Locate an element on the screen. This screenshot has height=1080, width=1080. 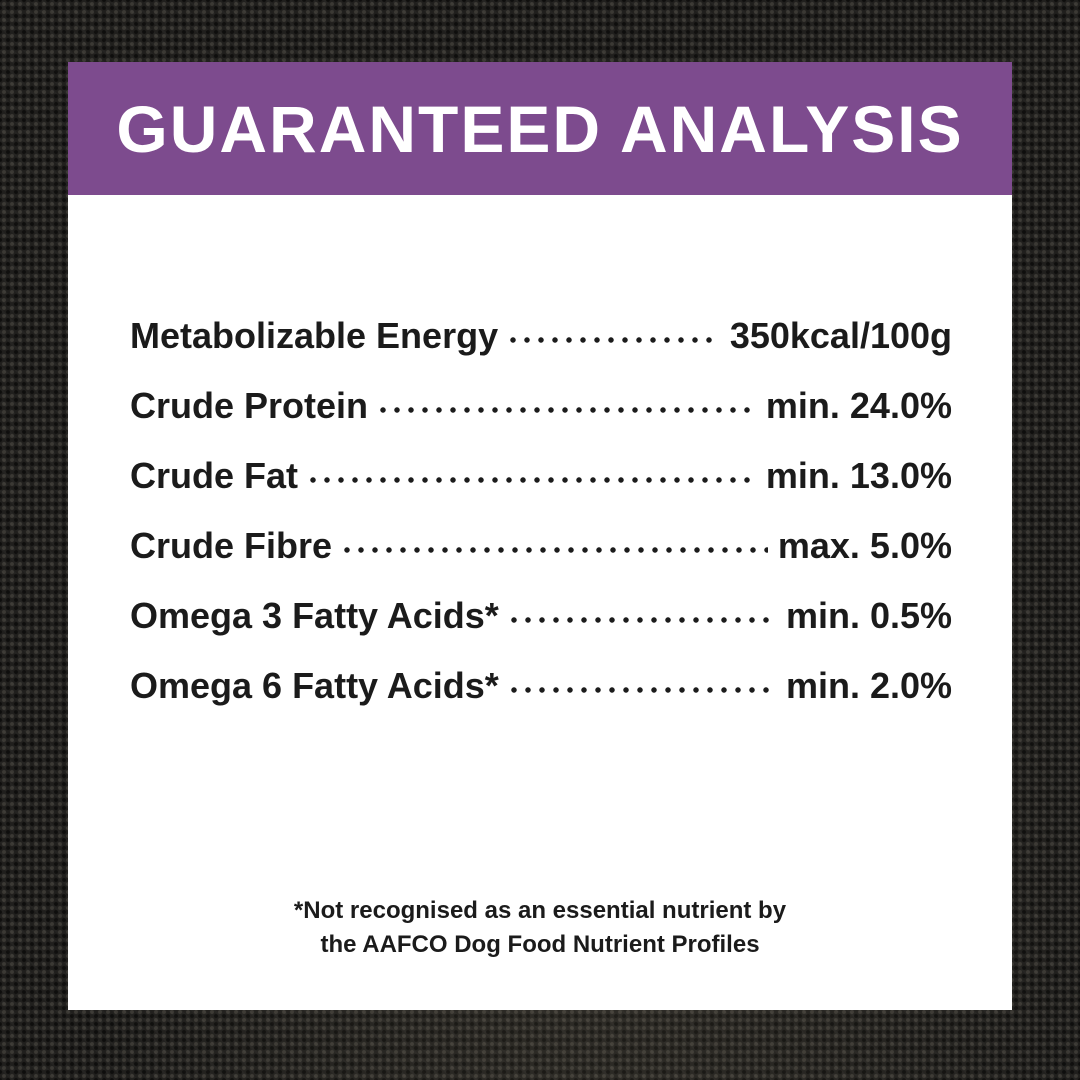
nutrient-value: min. 13.0% is located at coordinates (858, 475).